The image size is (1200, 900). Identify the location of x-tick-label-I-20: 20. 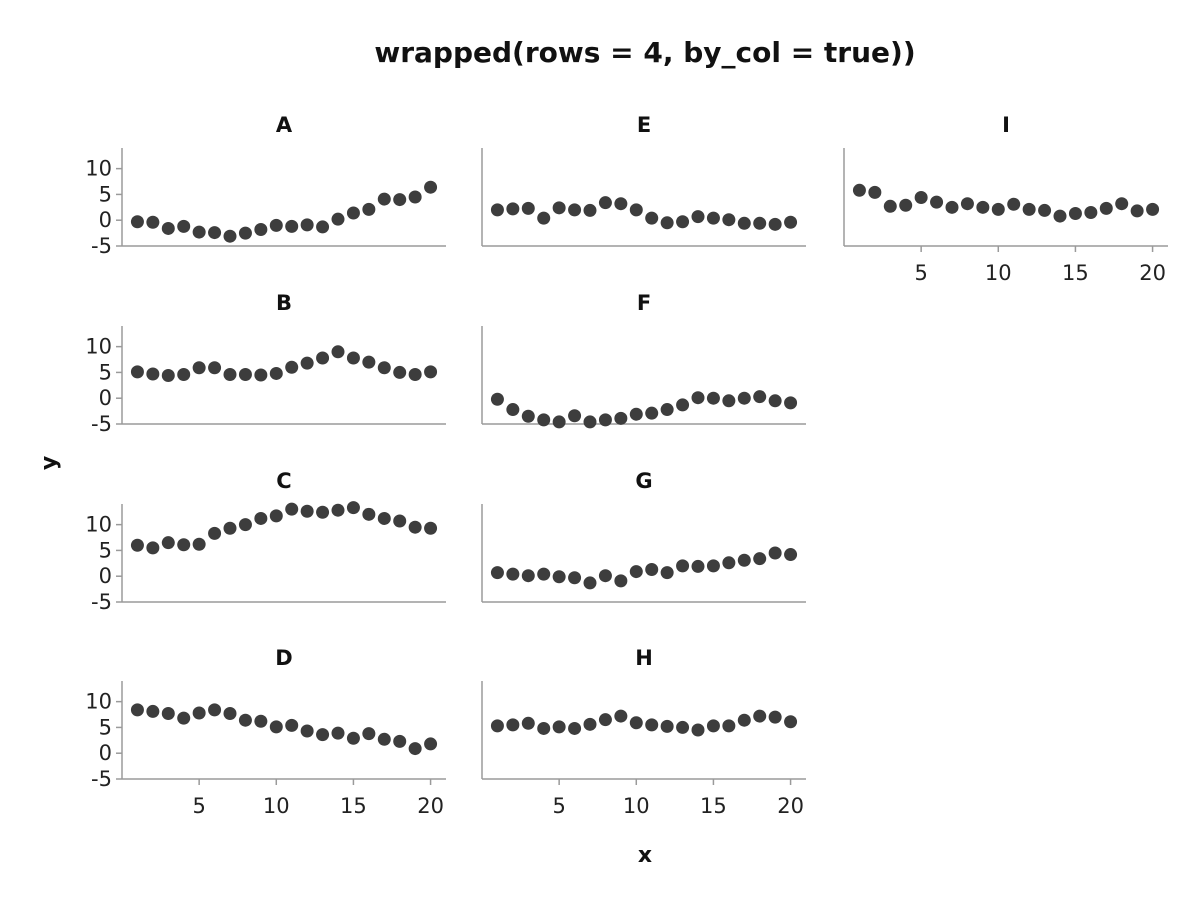
(1152, 273).